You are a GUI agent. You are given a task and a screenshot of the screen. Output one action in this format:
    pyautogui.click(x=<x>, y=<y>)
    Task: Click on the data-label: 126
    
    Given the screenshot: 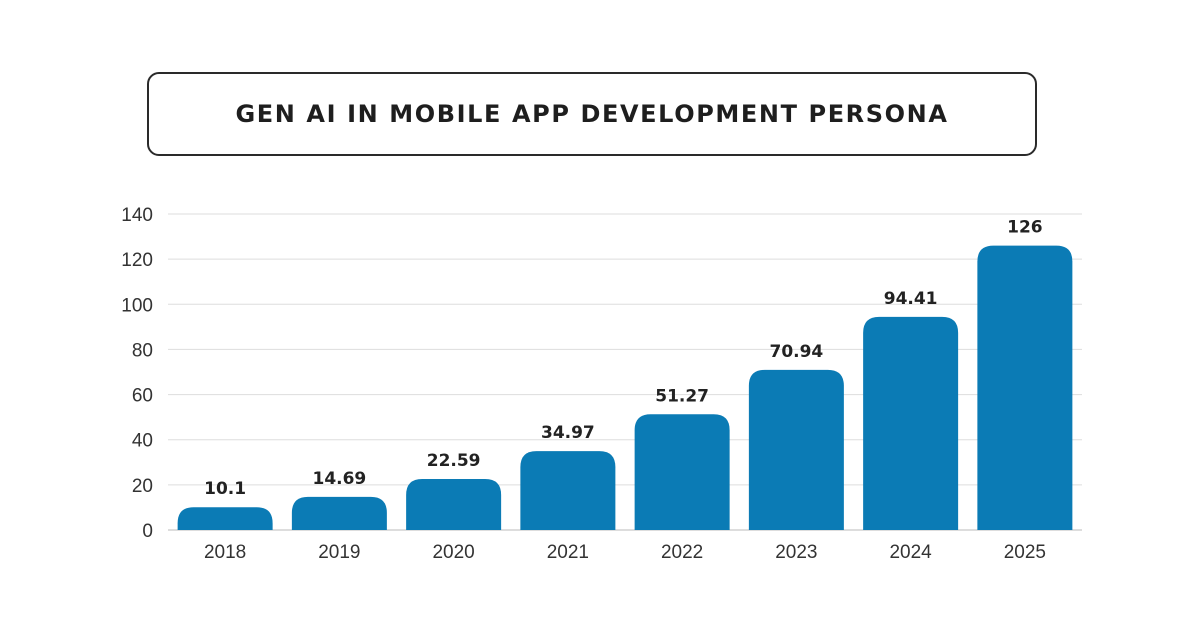 What is the action you would take?
    pyautogui.click(x=1025, y=228)
    